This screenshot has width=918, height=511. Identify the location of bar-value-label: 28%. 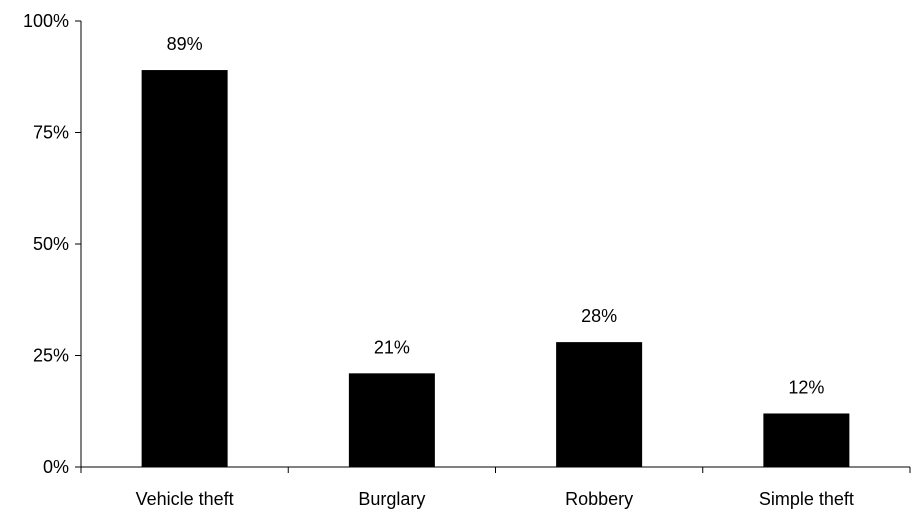
(599, 316).